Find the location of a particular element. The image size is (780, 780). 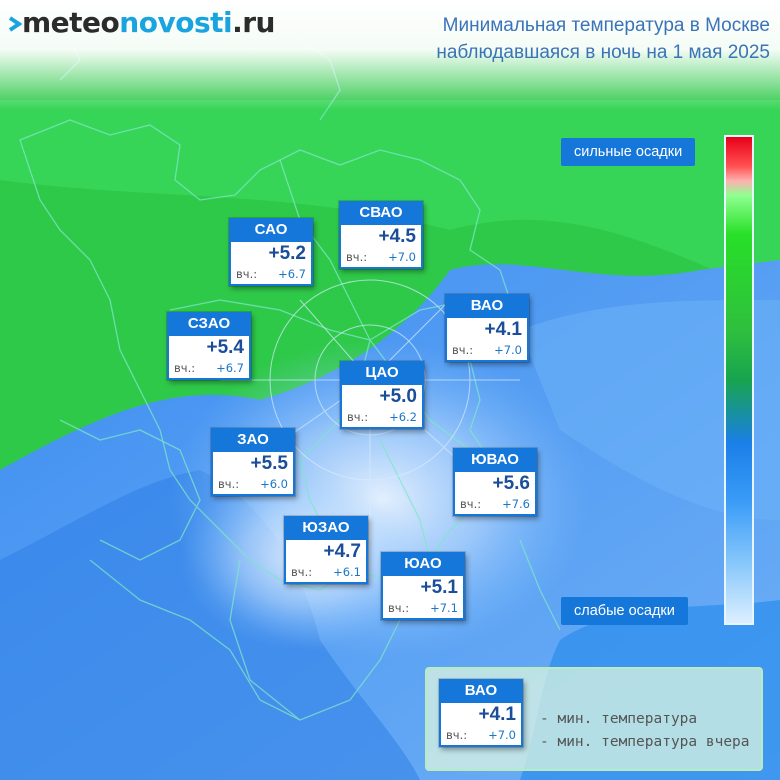

yesterday-temp: +7.6 is located at coordinates (516, 504).